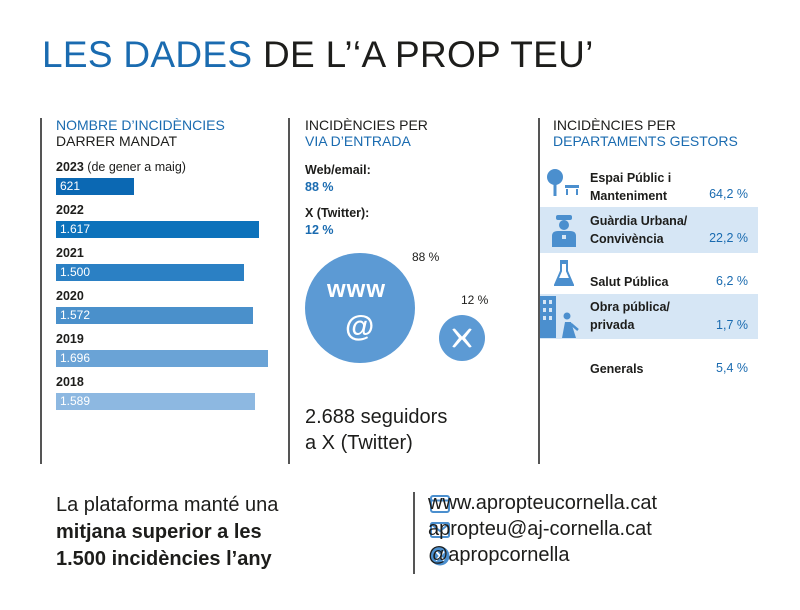  What do you see at coordinates (117, 141) in the screenshot?
I see `bar-chart-title-line2: DARRER MANDAT` at bounding box center [117, 141].